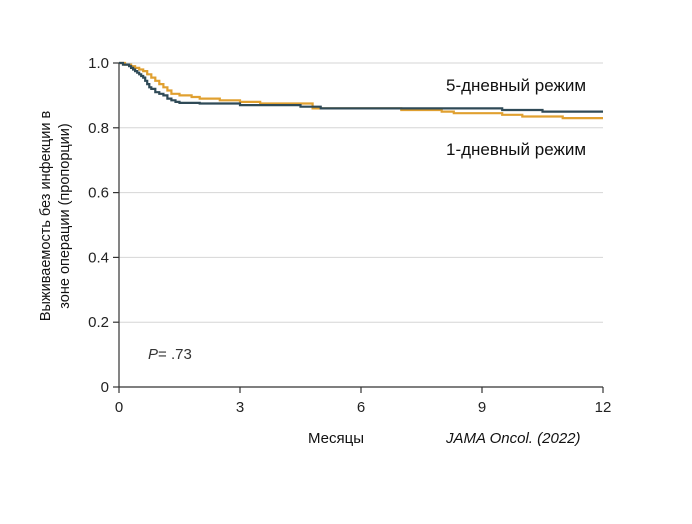 This screenshot has width=692, height=524. I want to click on x-tick-label-2: 6, so click(361, 407).